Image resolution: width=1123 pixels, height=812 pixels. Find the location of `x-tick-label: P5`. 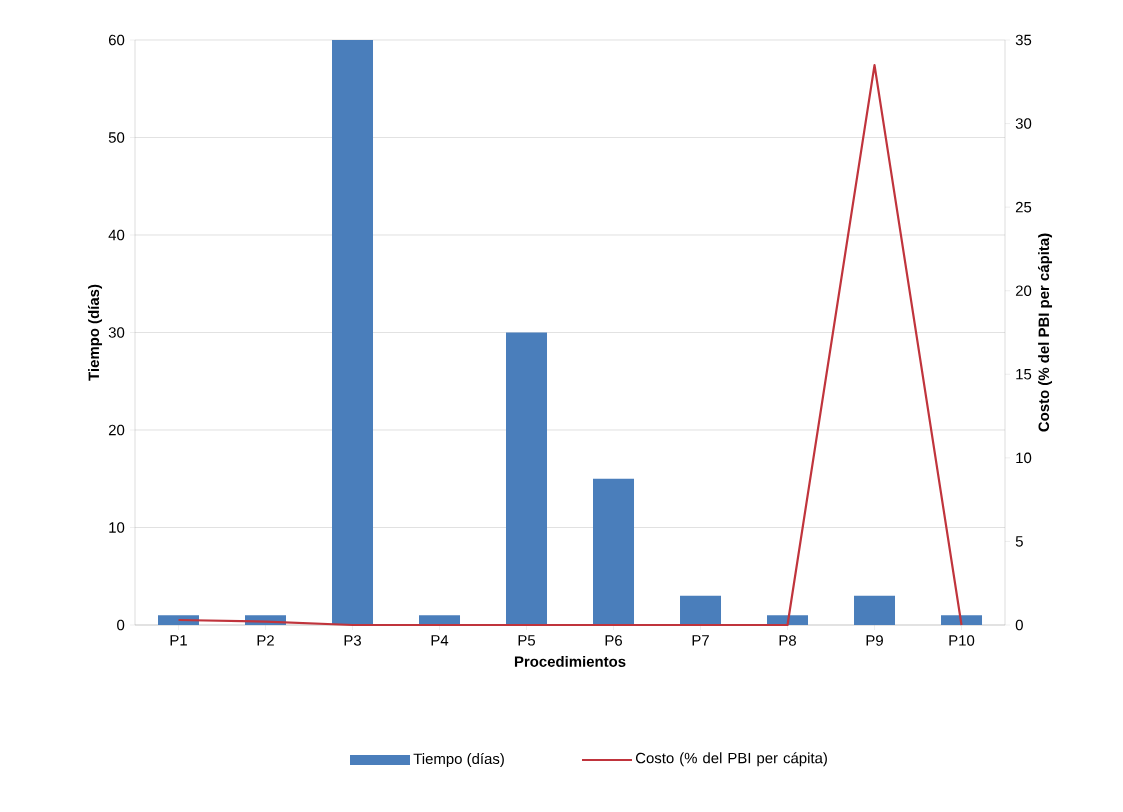

x-tick-label: P5 is located at coordinates (527, 640).